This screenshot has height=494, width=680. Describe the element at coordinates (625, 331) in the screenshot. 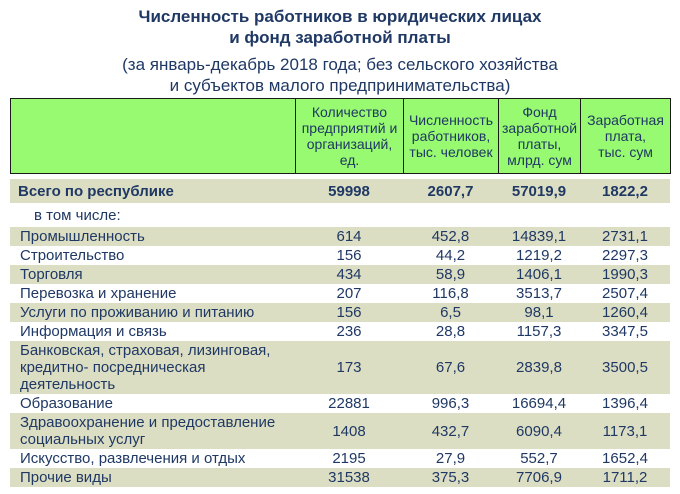

I see `value-cell: 3347,5` at that location.